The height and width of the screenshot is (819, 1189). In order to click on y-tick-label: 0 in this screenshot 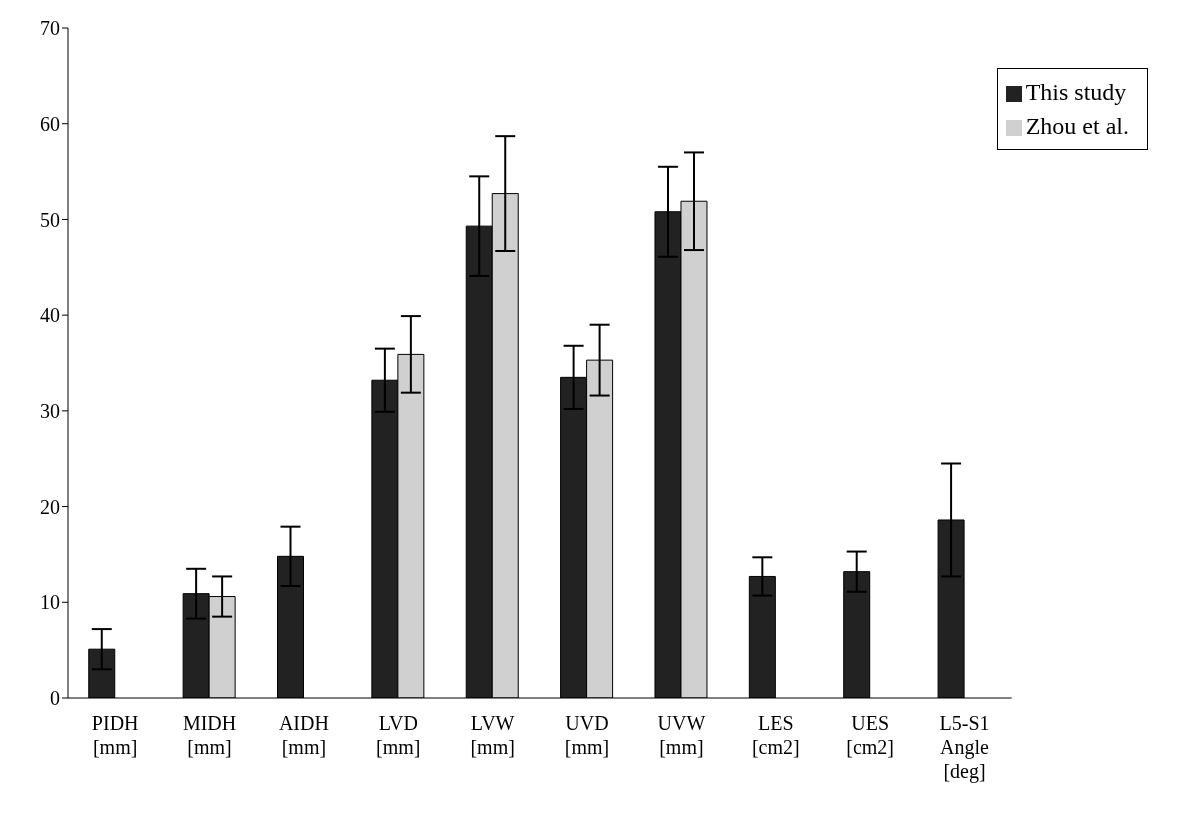, I will do `click(55, 698)`.